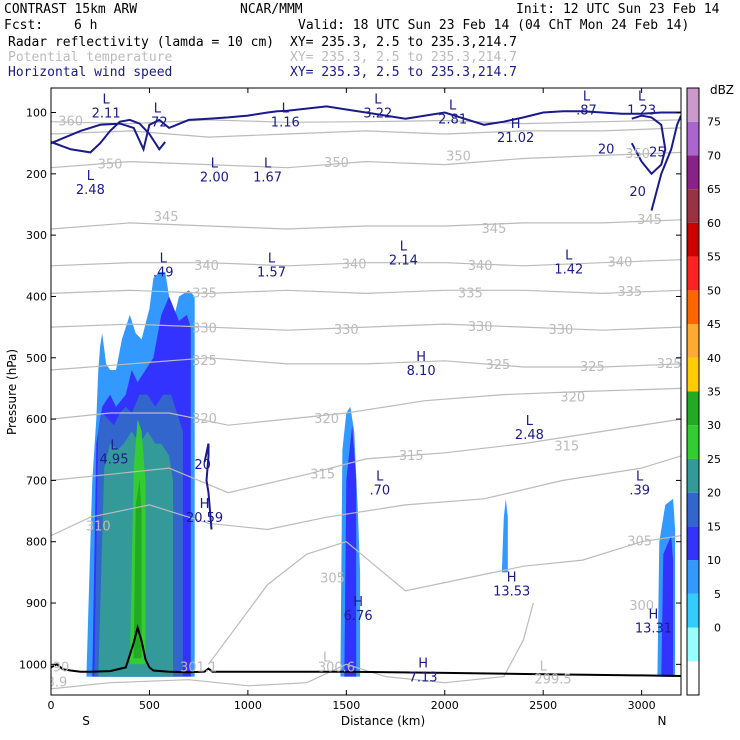 The image size is (740, 740). What do you see at coordinates (569, 256) in the screenshot?
I see `extremum-L-marker-14: L` at bounding box center [569, 256].